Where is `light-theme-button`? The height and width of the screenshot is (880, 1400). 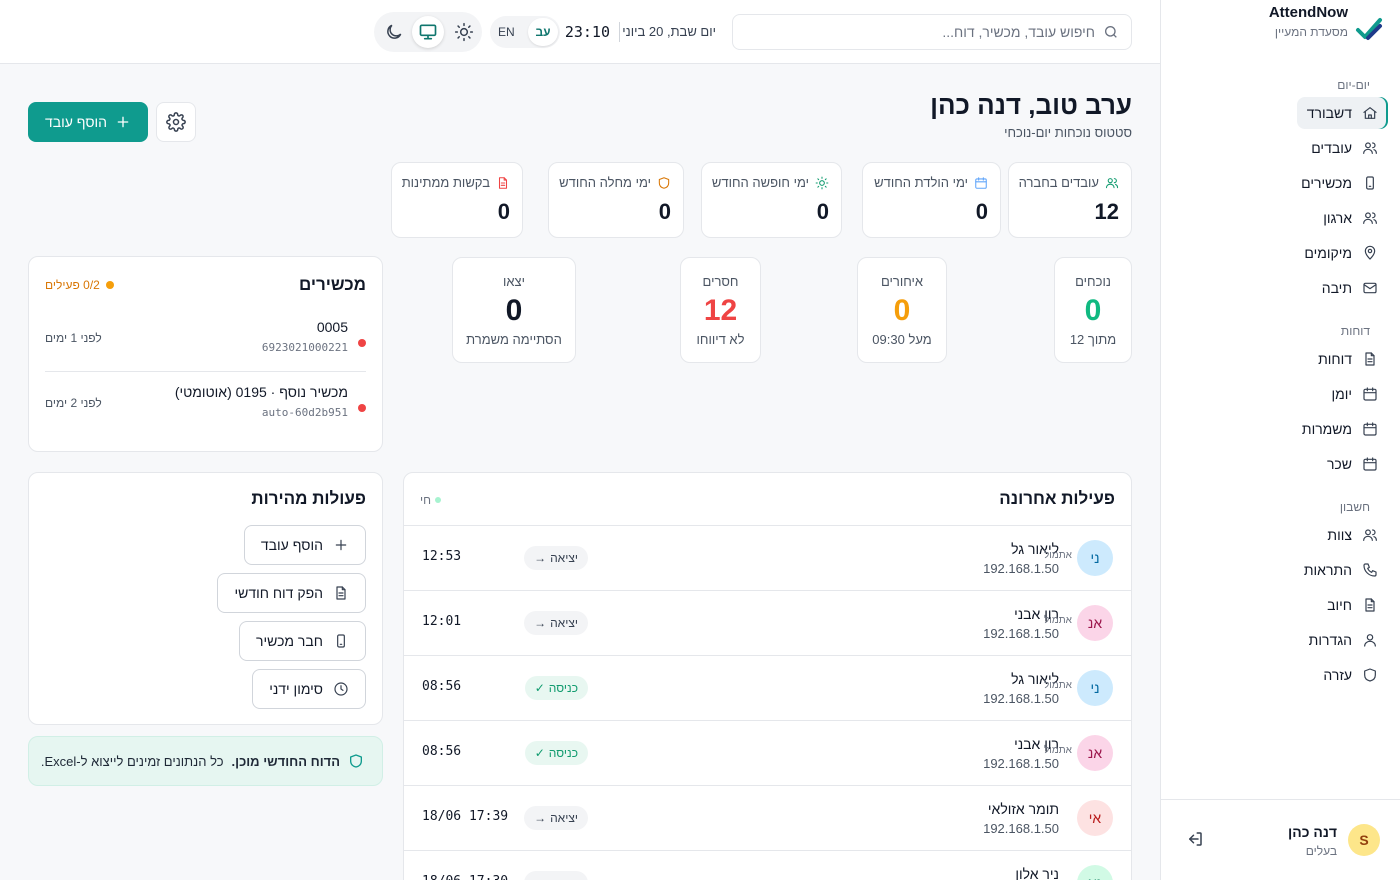
light-theme-button is located at coordinates (464, 32).